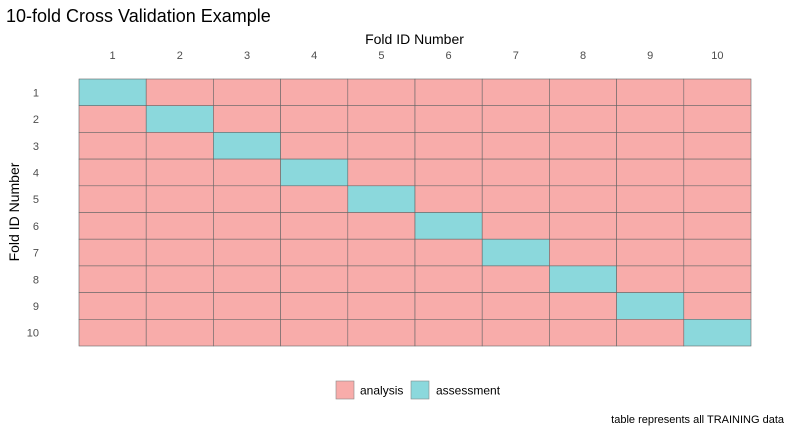 The image size is (792, 432). I want to click on x-tick-label-6: 6, so click(449, 56).